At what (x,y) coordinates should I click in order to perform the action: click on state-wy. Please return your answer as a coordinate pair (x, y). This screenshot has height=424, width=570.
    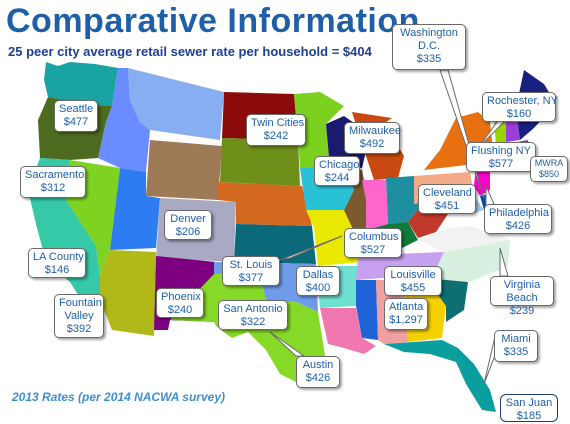
    Looking at the image, I should click on (184, 170).